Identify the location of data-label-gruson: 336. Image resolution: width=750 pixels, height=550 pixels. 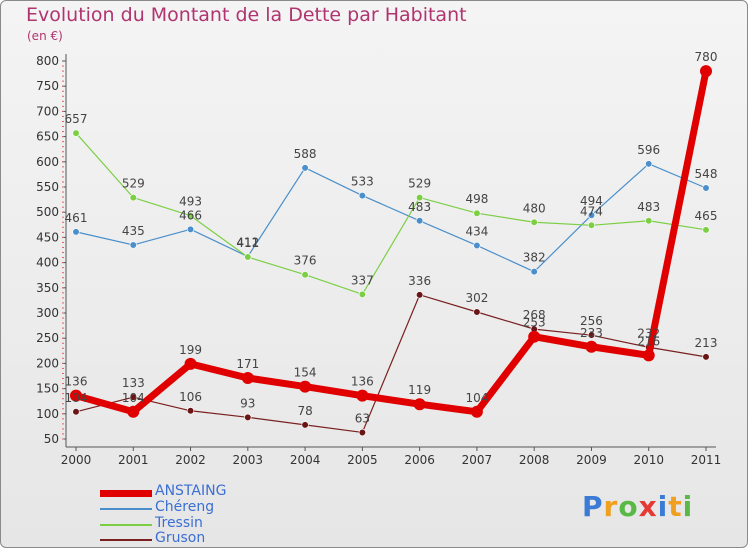
(419, 281).